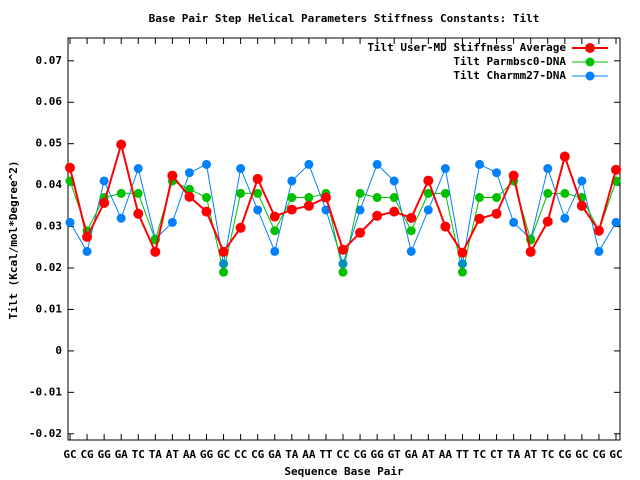 The height and width of the screenshot is (480, 640). What do you see at coordinates (49, 226) in the screenshot?
I see `y-tick-label: 0.03` at bounding box center [49, 226].